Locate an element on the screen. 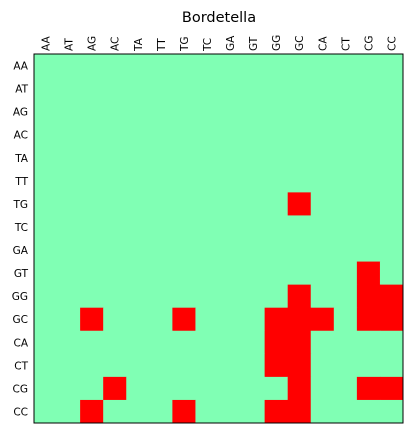 The height and width of the screenshot is (434, 413). heatmap-cell-CG-AC is located at coordinates (115, 388).